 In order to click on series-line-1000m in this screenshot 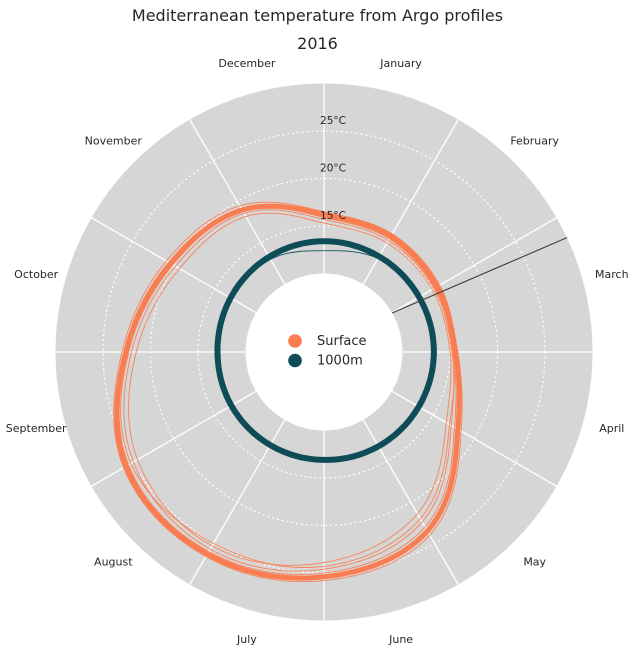, I will do `click(325, 350)`.